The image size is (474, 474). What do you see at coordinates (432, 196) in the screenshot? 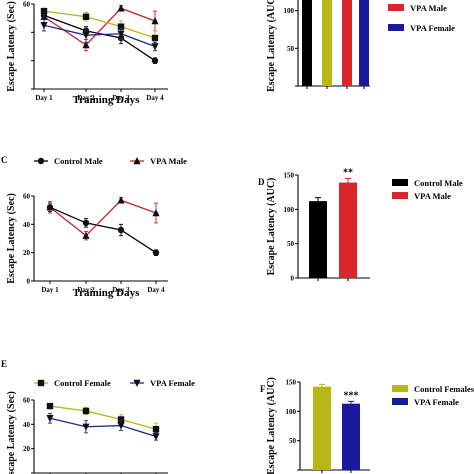
I see `legend-label-D: VPA Male` at bounding box center [432, 196].